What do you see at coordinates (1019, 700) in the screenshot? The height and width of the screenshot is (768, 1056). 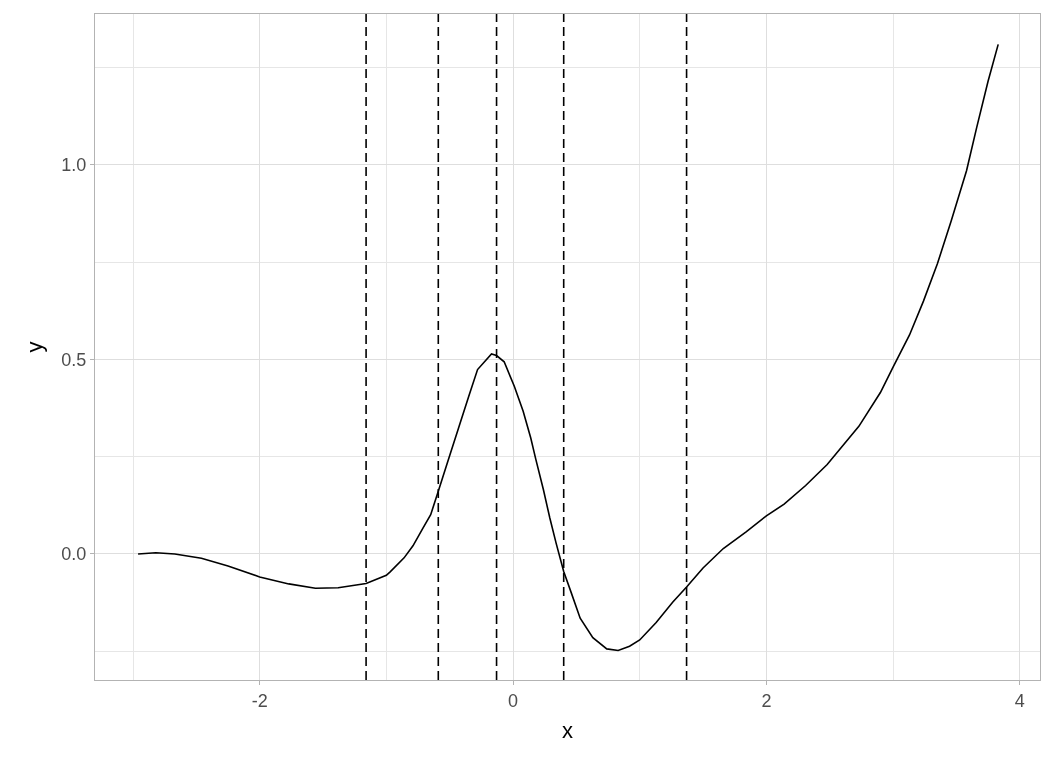 I see `x-tick-label: 4` at bounding box center [1019, 700].